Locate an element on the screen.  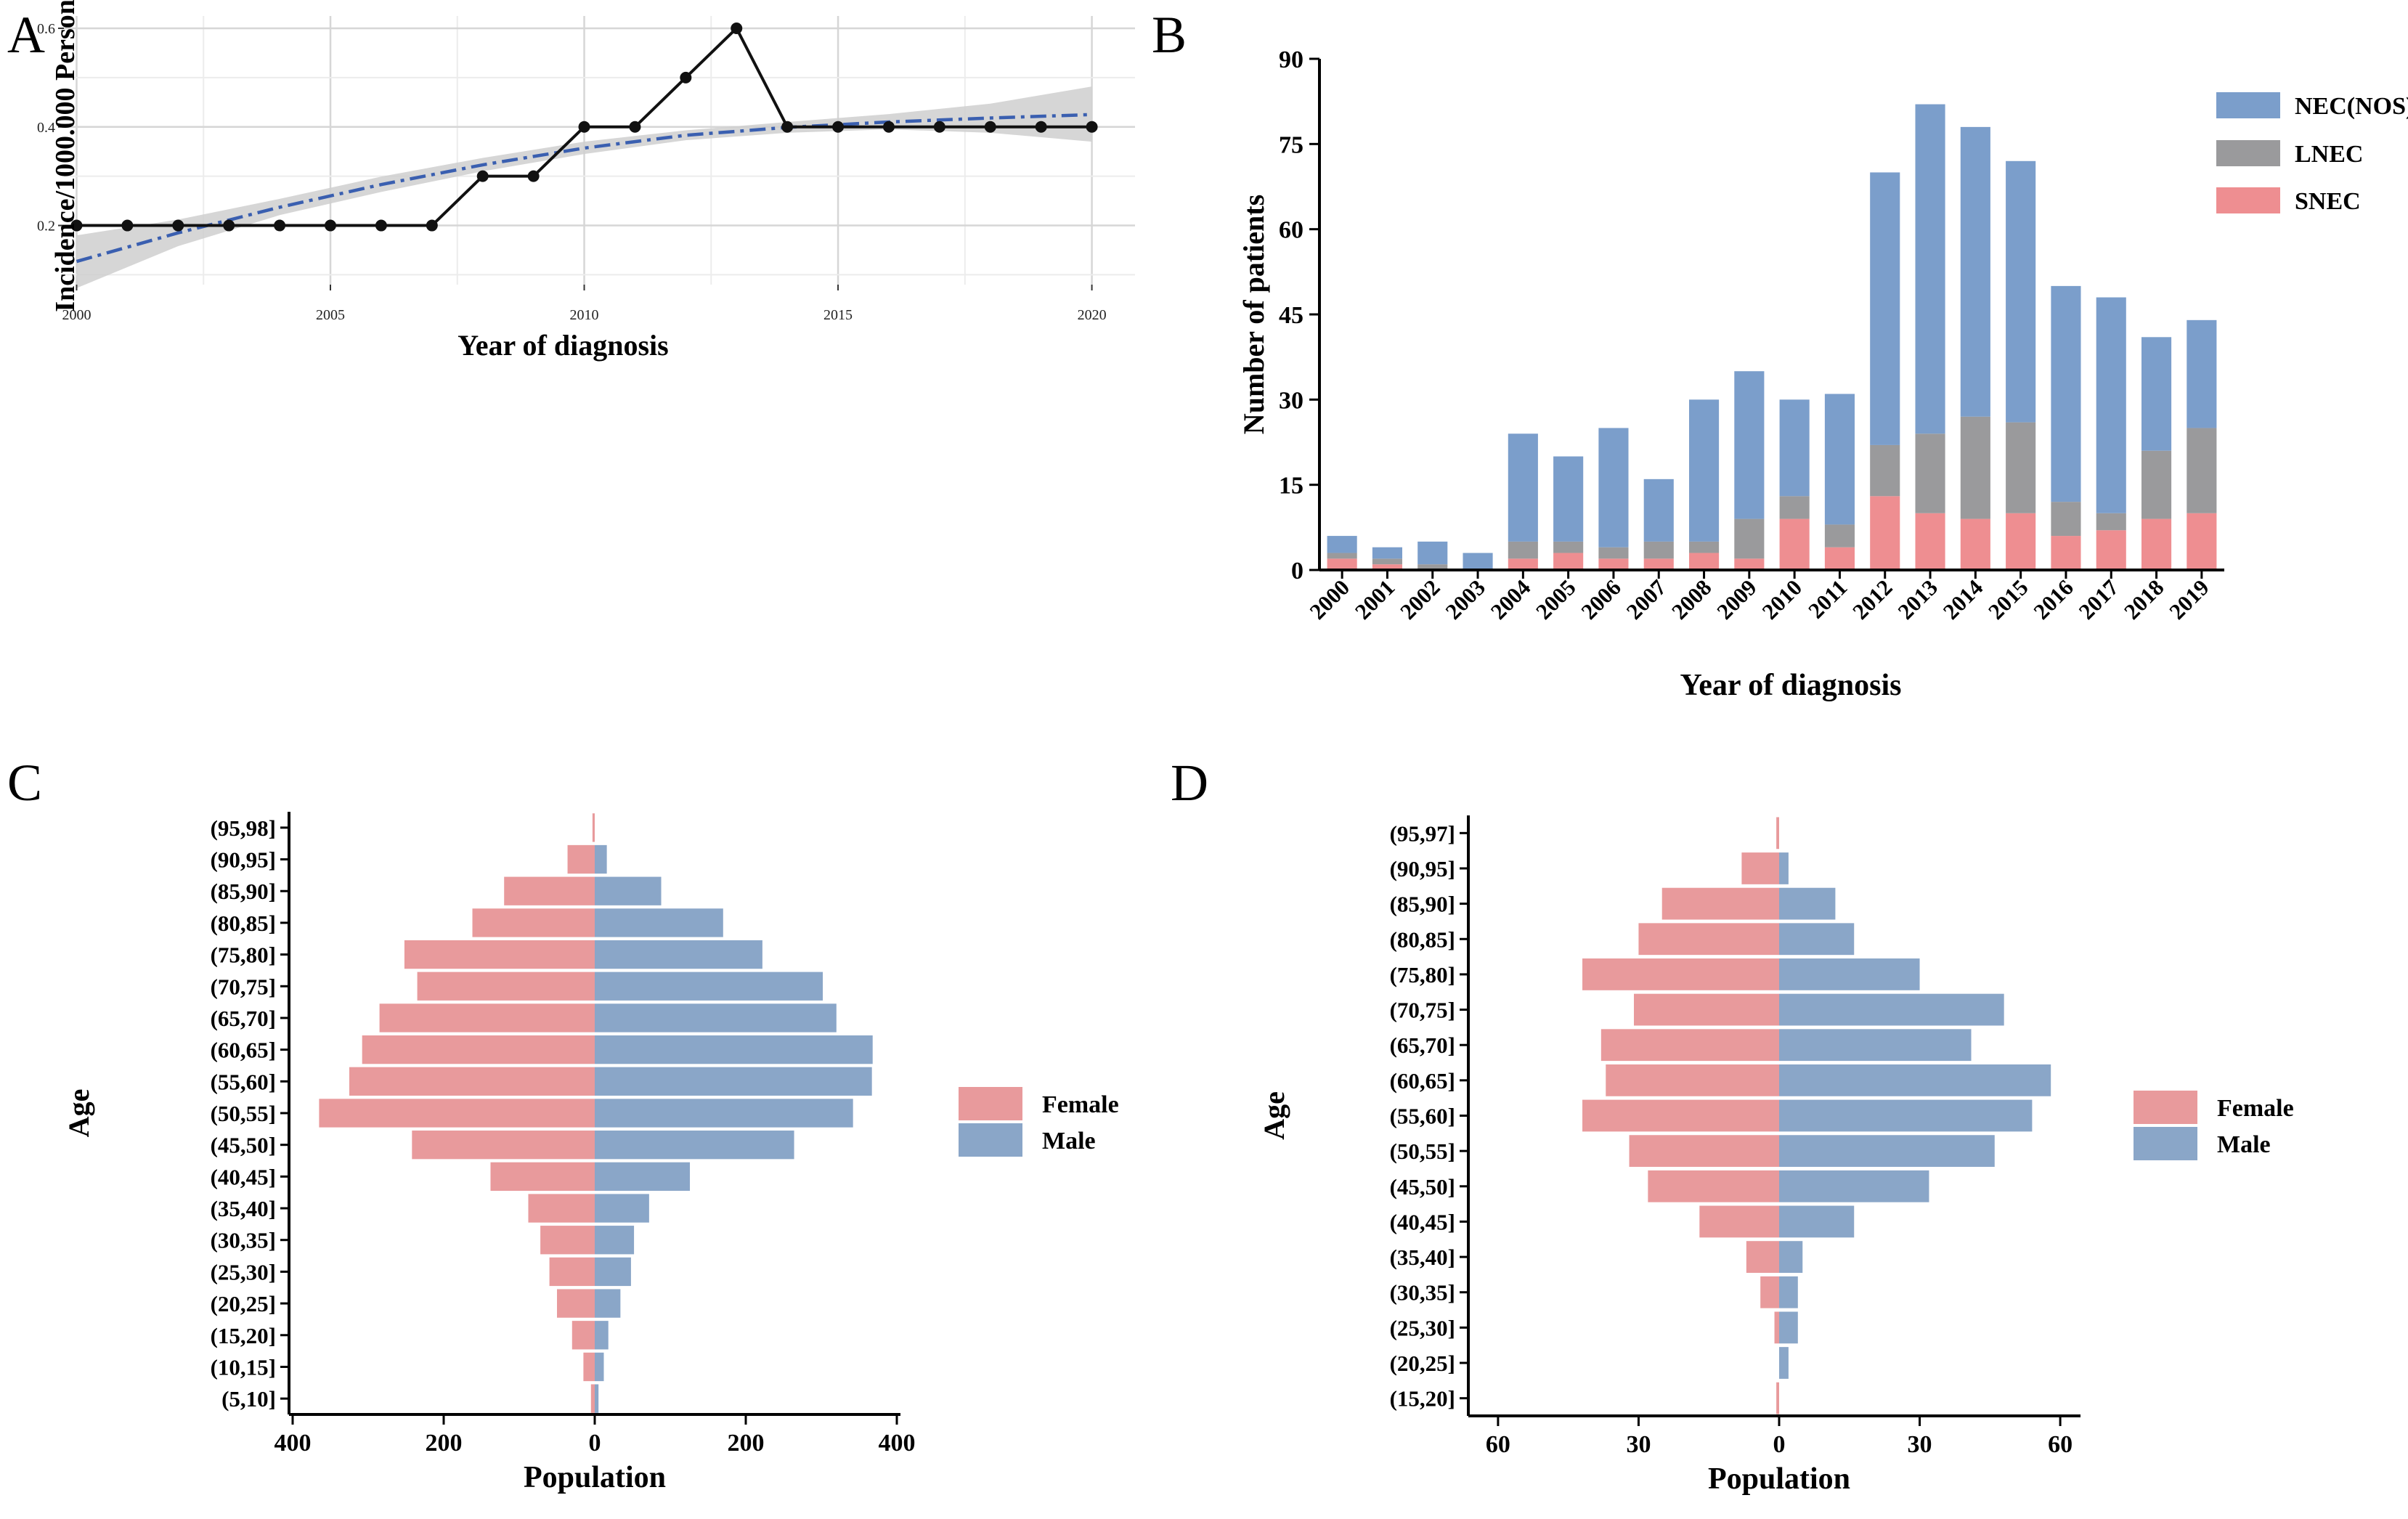
d-bar-male-(40,45] is located at coordinates (1817, 1221).